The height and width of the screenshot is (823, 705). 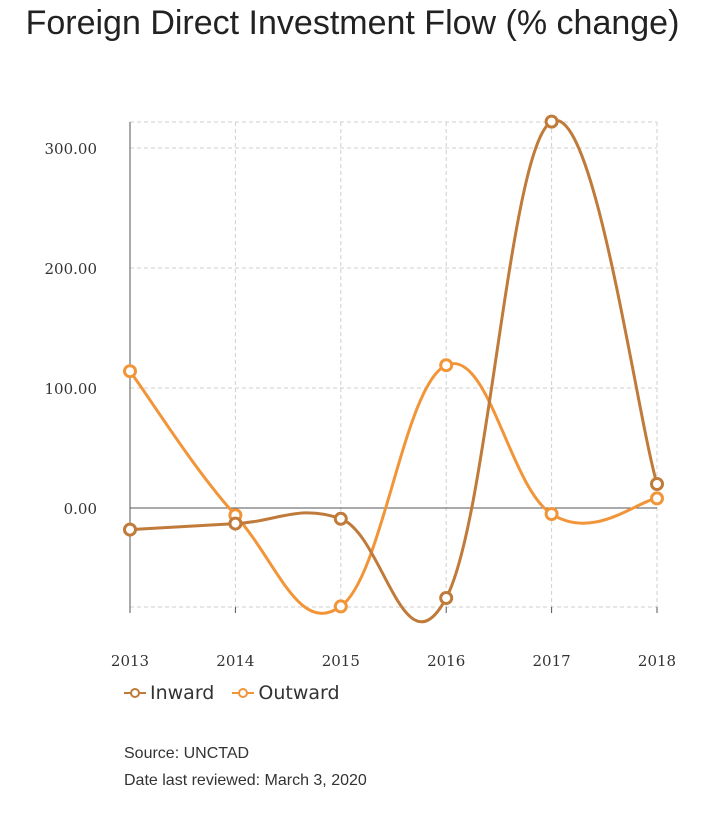 What do you see at coordinates (71, 269) in the screenshot?
I see `y-tick-label: 200.00` at bounding box center [71, 269].